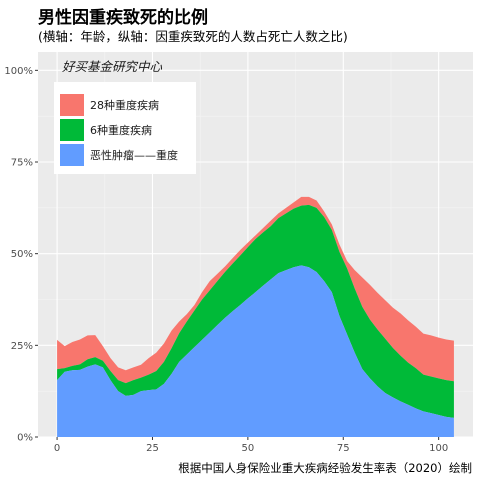 Image resolution: width=480 pixels, height=480 pixels. I want to click on x-tick-label: 75, so click(343, 448).